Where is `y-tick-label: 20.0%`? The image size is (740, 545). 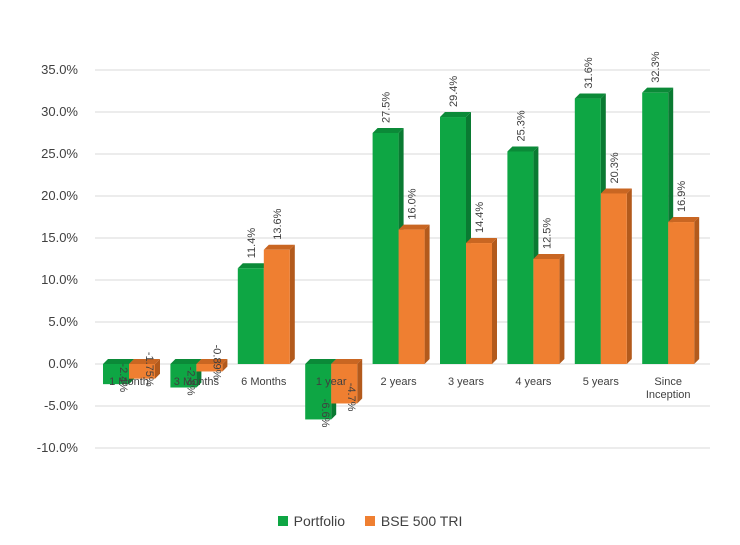
y-tick-label: 20.0% is located at coordinates (59, 195).